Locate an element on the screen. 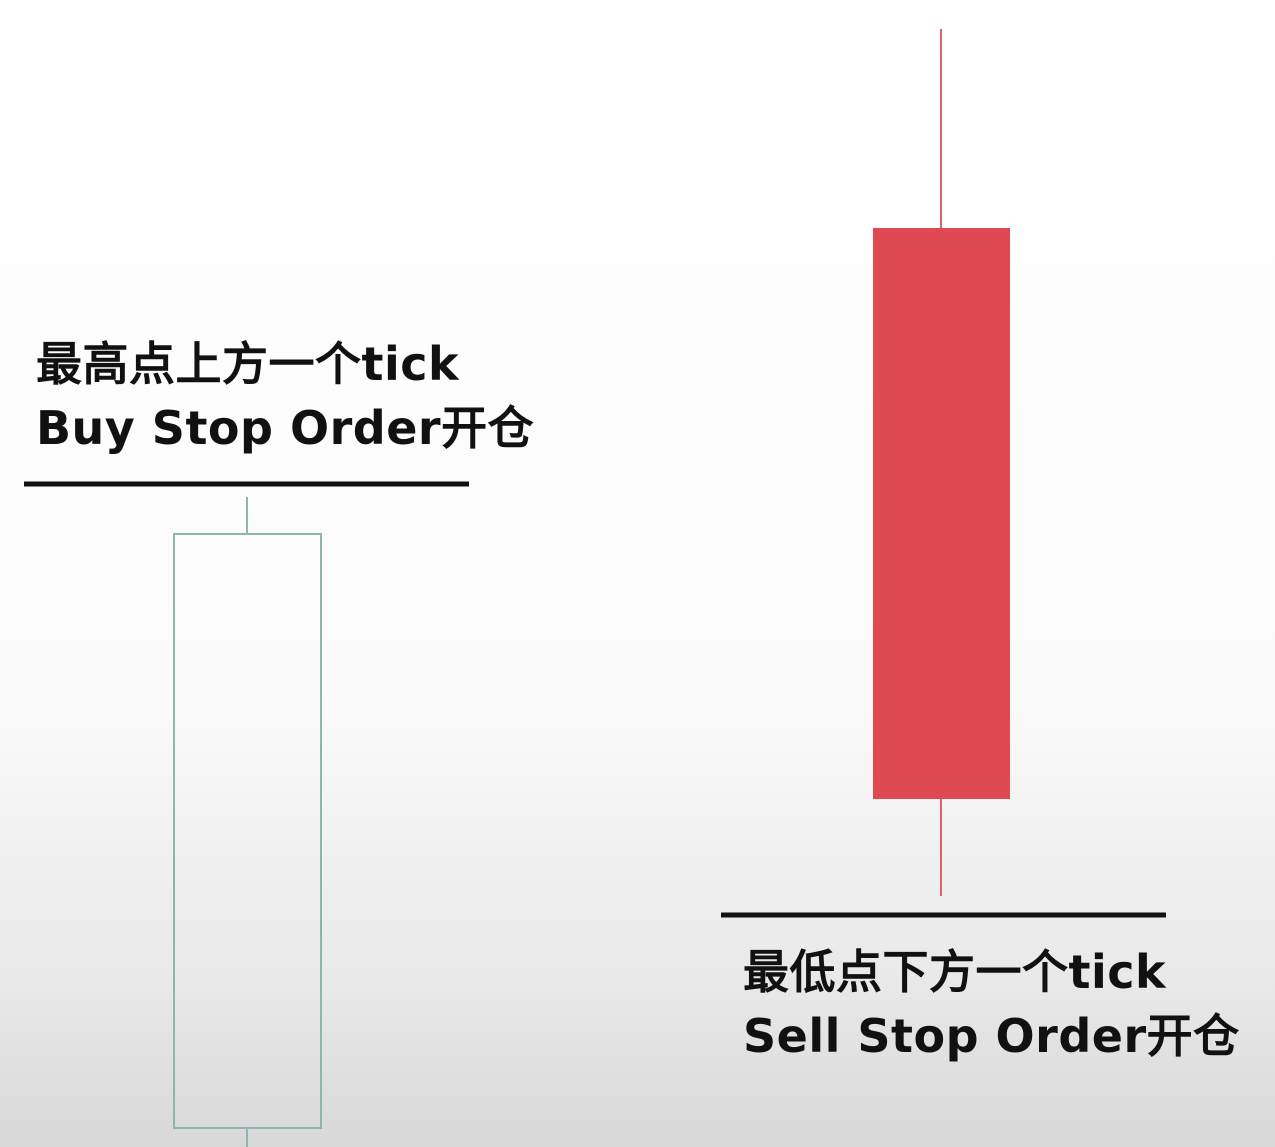  buy-annotation-line1: 最高点上方一个tick is located at coordinates (248, 364).